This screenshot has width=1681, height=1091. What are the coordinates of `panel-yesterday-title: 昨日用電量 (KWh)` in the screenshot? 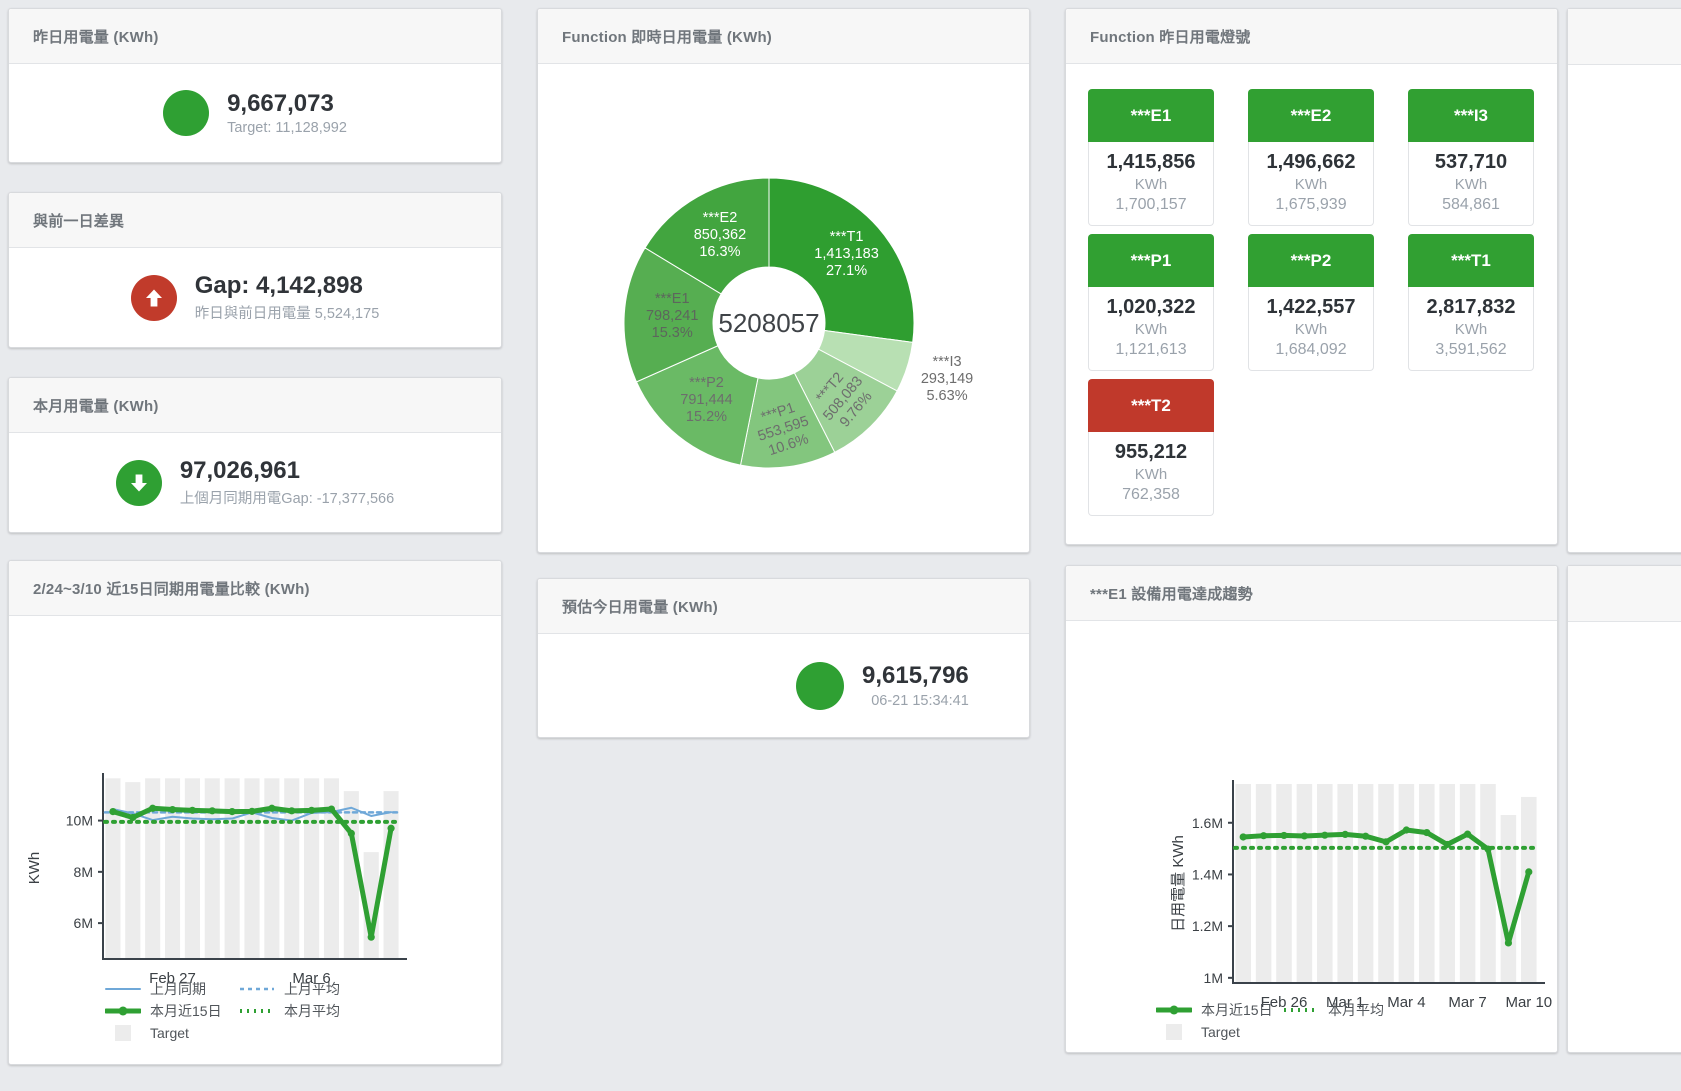 It's located at (96, 37).